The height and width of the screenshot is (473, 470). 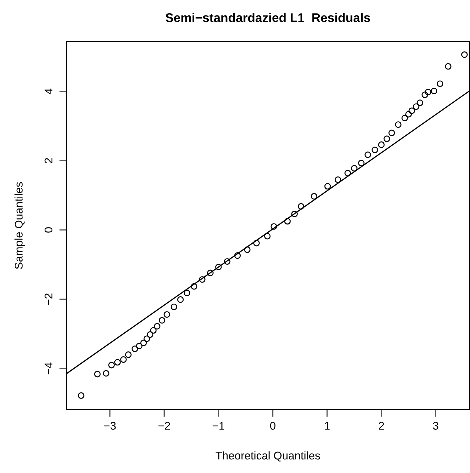 I want to click on x-axis-title: Theoretical Quantiles, so click(x=268, y=457).